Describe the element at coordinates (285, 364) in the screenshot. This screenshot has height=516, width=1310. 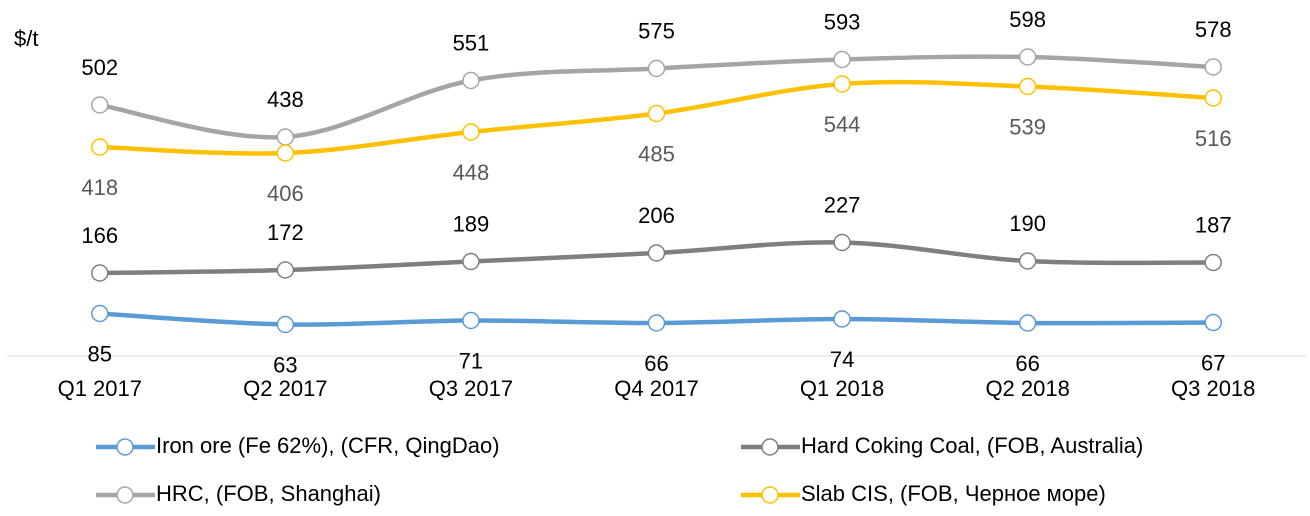
I see `data-label: 63` at that location.